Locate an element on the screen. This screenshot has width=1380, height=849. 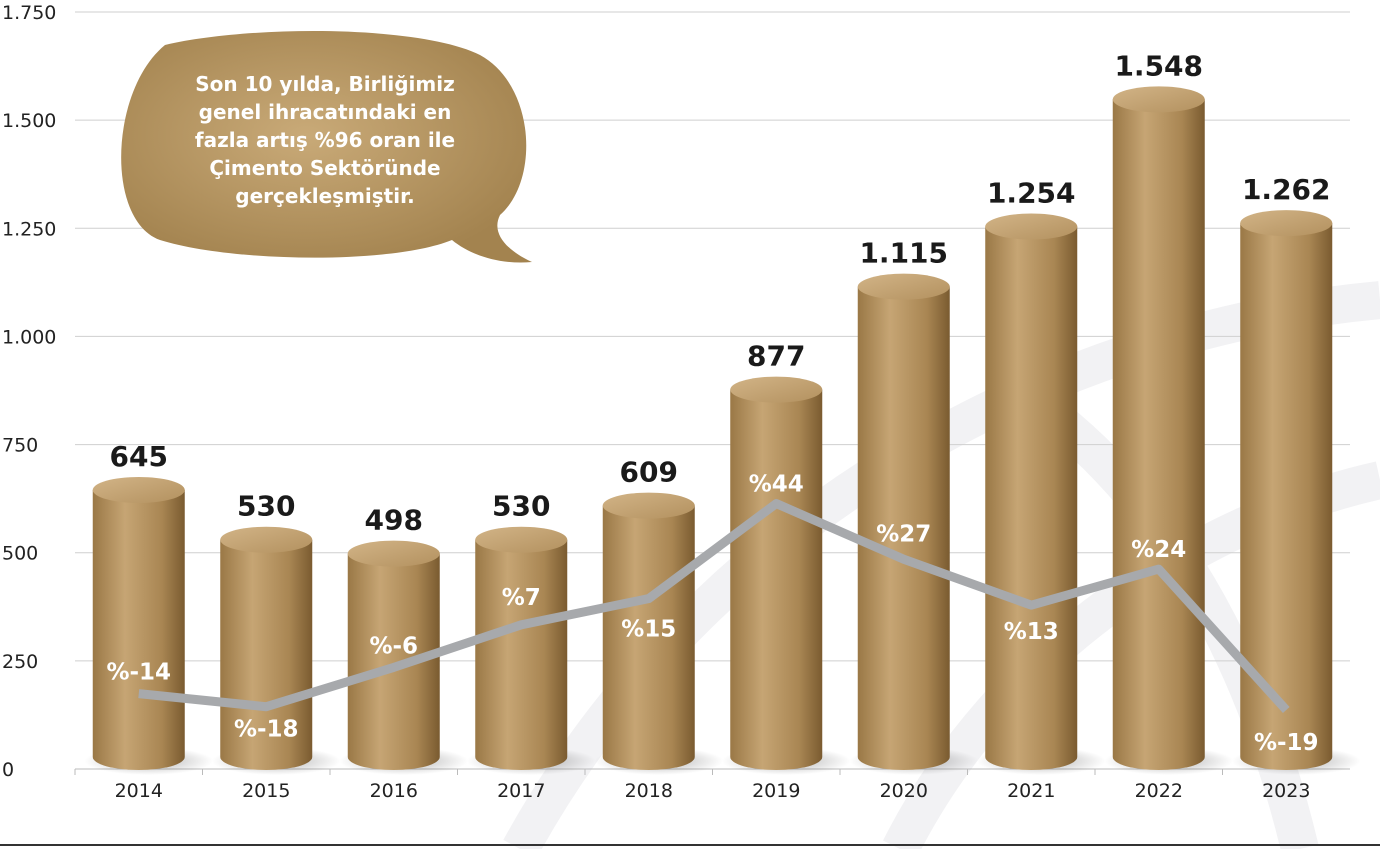
data-label: 877 is located at coordinates (776, 356).